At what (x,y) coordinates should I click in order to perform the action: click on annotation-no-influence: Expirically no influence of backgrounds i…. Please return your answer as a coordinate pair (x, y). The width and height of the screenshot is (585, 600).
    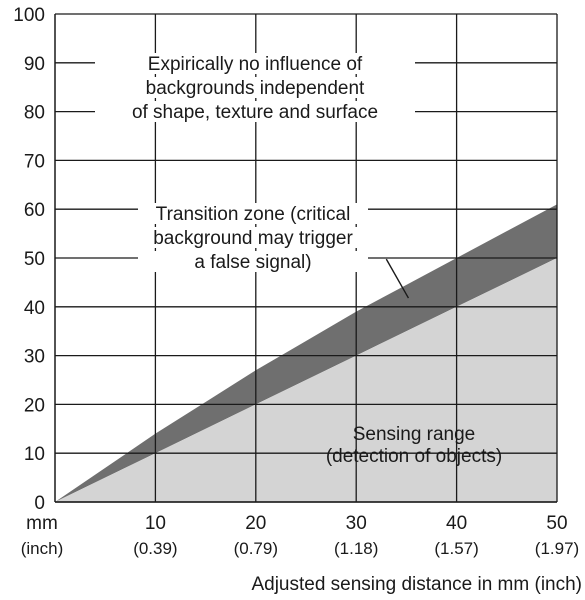
    Looking at the image, I should click on (255, 88).